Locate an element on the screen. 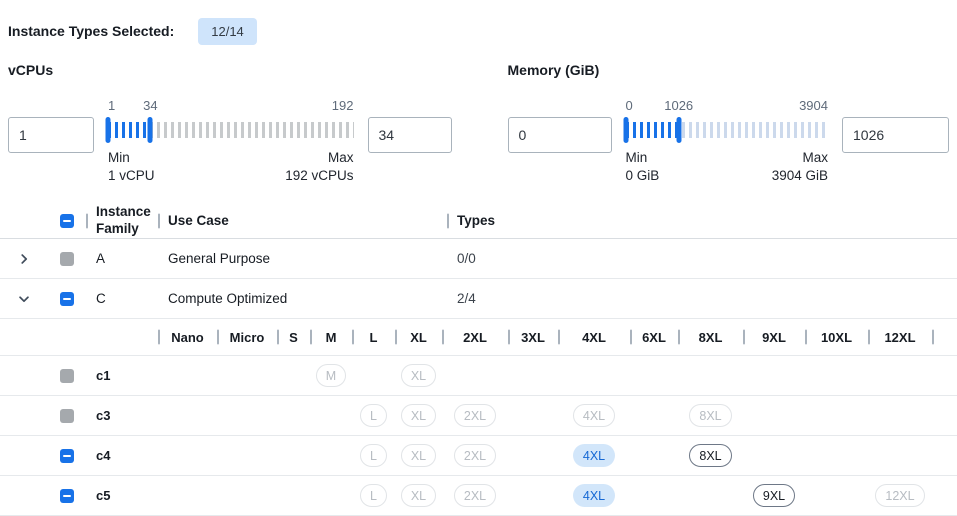 This screenshot has width=957, height=516. size-column-header-12XL: 12XL is located at coordinates (900, 337).